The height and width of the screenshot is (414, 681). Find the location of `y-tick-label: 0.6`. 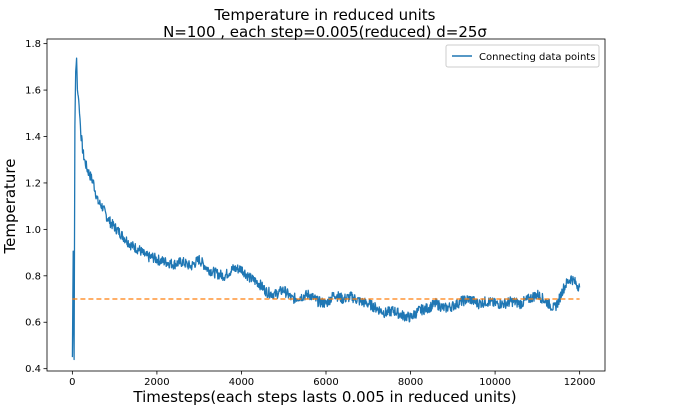

y-tick-label: 0.6 is located at coordinates (33, 323).